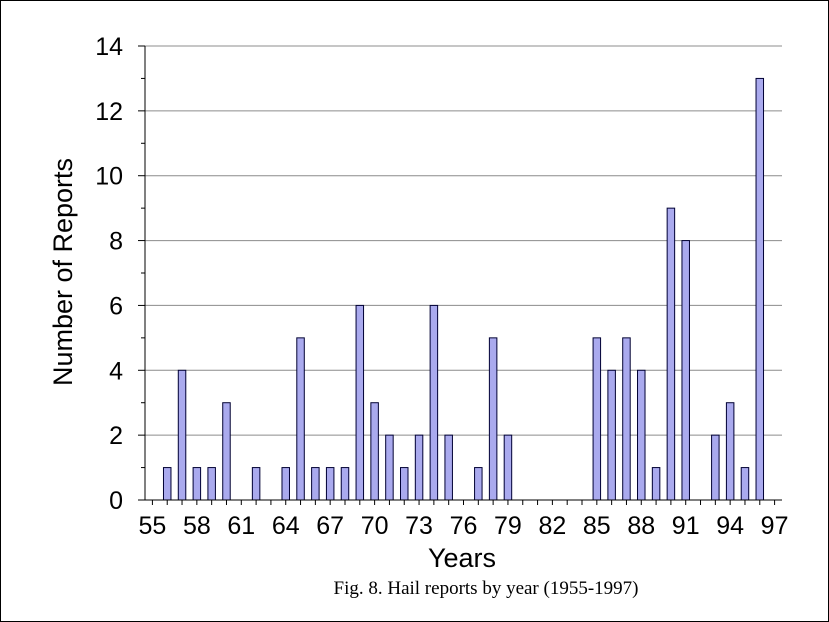 The image size is (829, 622). I want to click on y-tick-label: 2, so click(116, 436).